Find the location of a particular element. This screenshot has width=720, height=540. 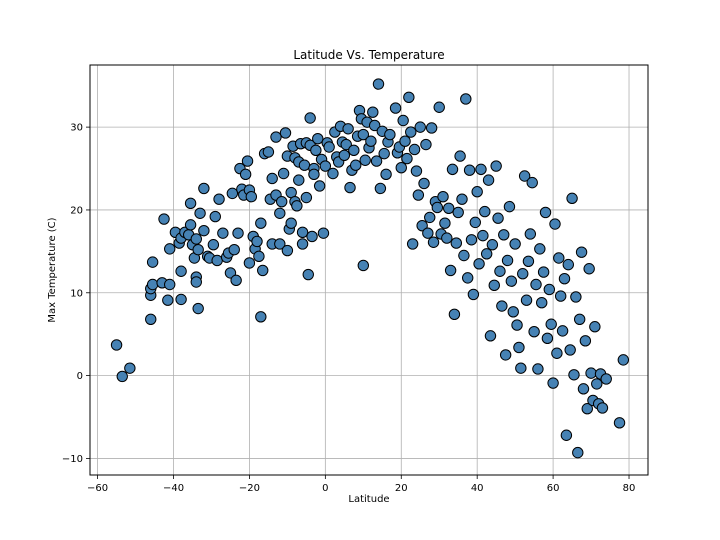

y-axis-label: Max Temperature (C) is located at coordinates (52, 269).